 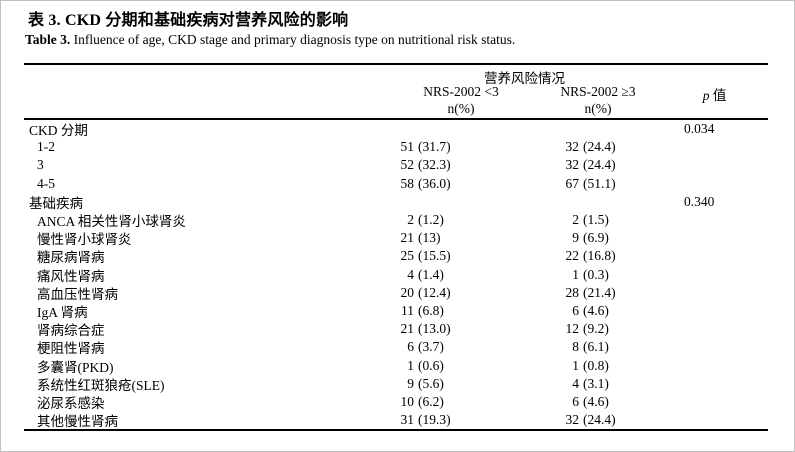 What do you see at coordinates (431, 383) in the screenshot?
I see `percent-value: (5.6)` at bounding box center [431, 383].